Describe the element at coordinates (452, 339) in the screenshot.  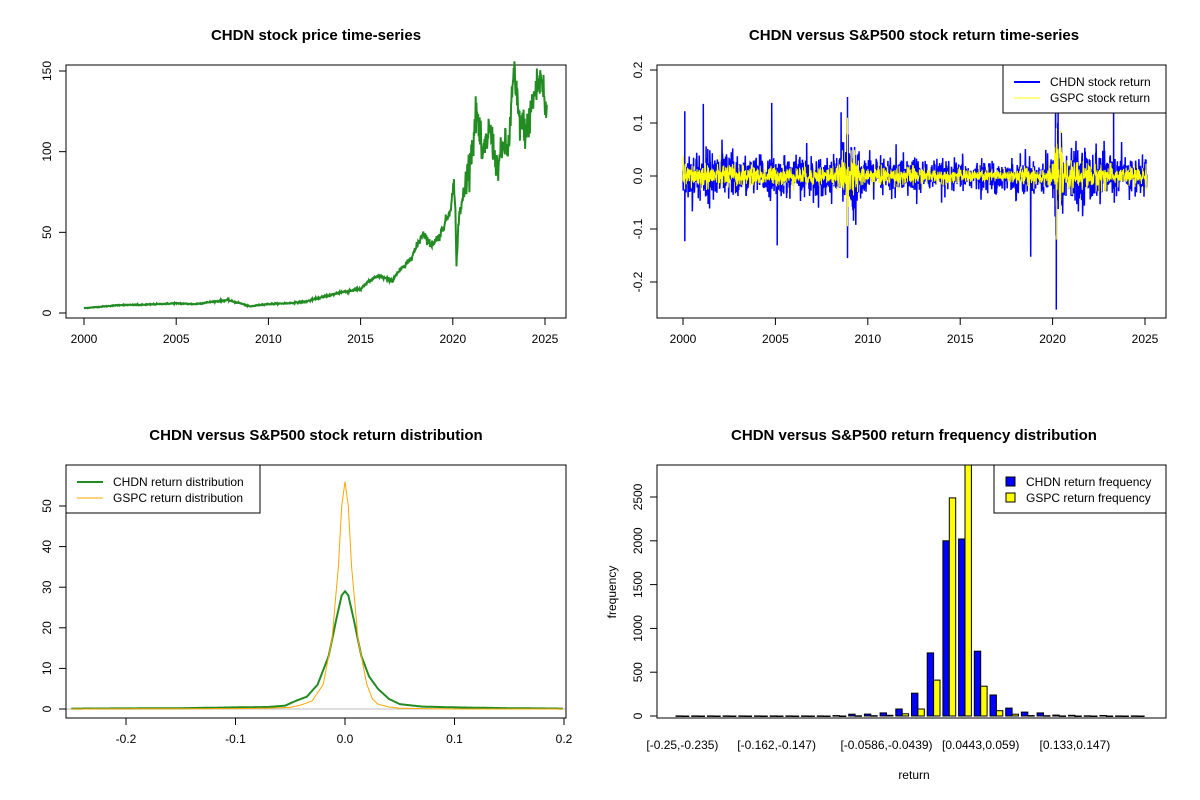
I see `price-x-tick-label: 2020` at that location.